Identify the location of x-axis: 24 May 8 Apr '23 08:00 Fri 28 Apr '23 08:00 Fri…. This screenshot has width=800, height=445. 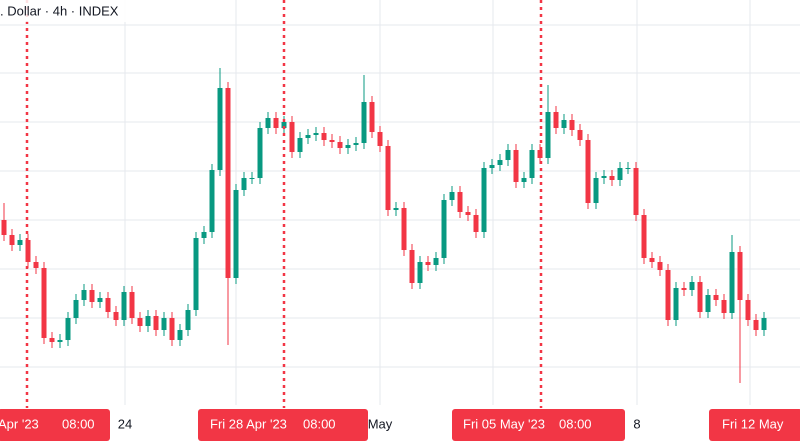
(400, 426).